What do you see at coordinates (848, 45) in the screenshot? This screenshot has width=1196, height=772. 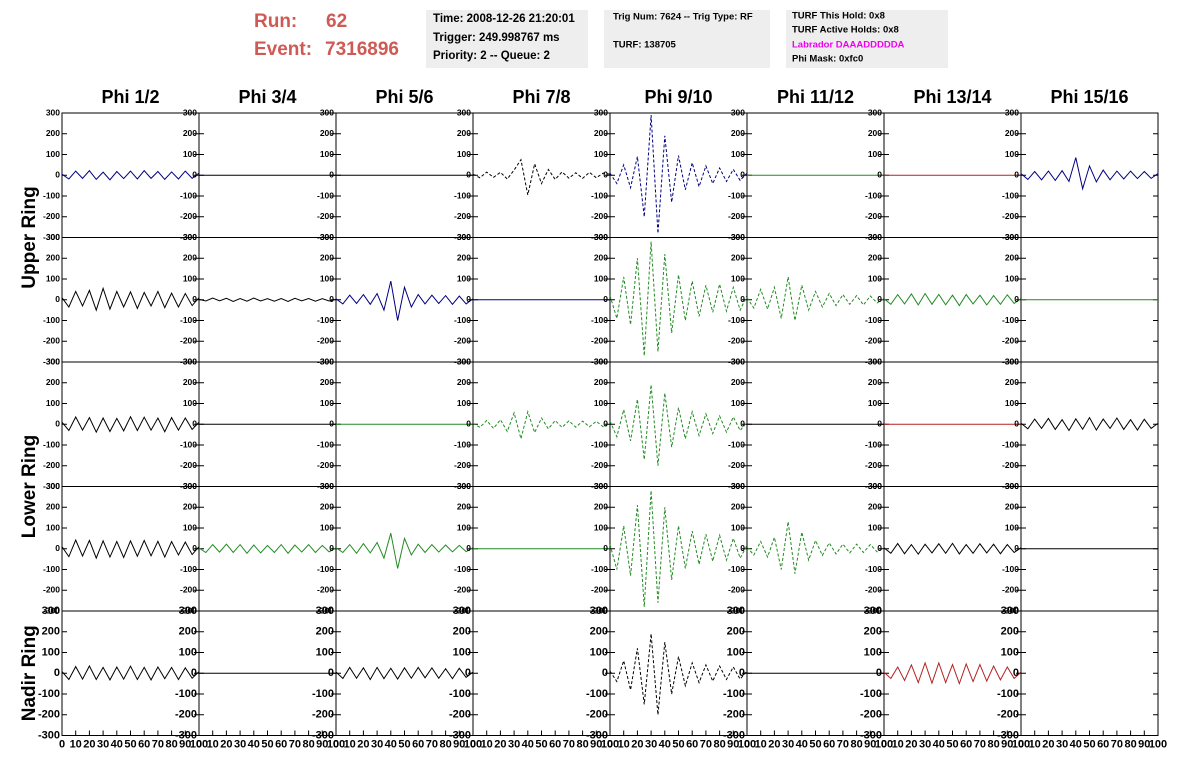 I see `info-line: Labrador DAAADDDDDA` at bounding box center [848, 45].